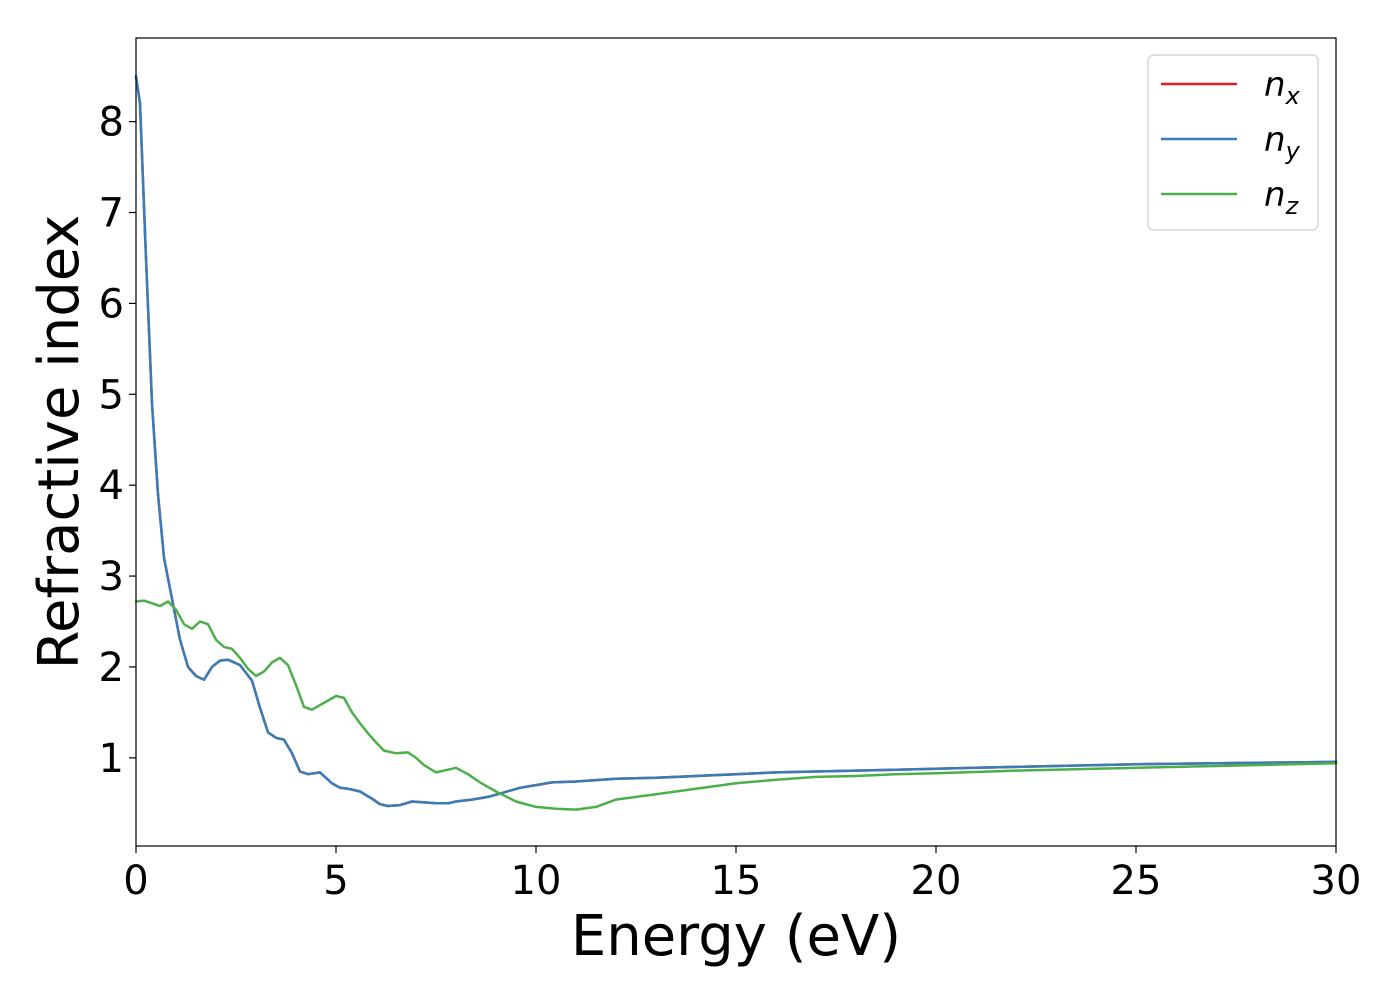 The width and height of the screenshot is (1400, 1000). I want to click on x-tick-label: 30, so click(1336, 881).